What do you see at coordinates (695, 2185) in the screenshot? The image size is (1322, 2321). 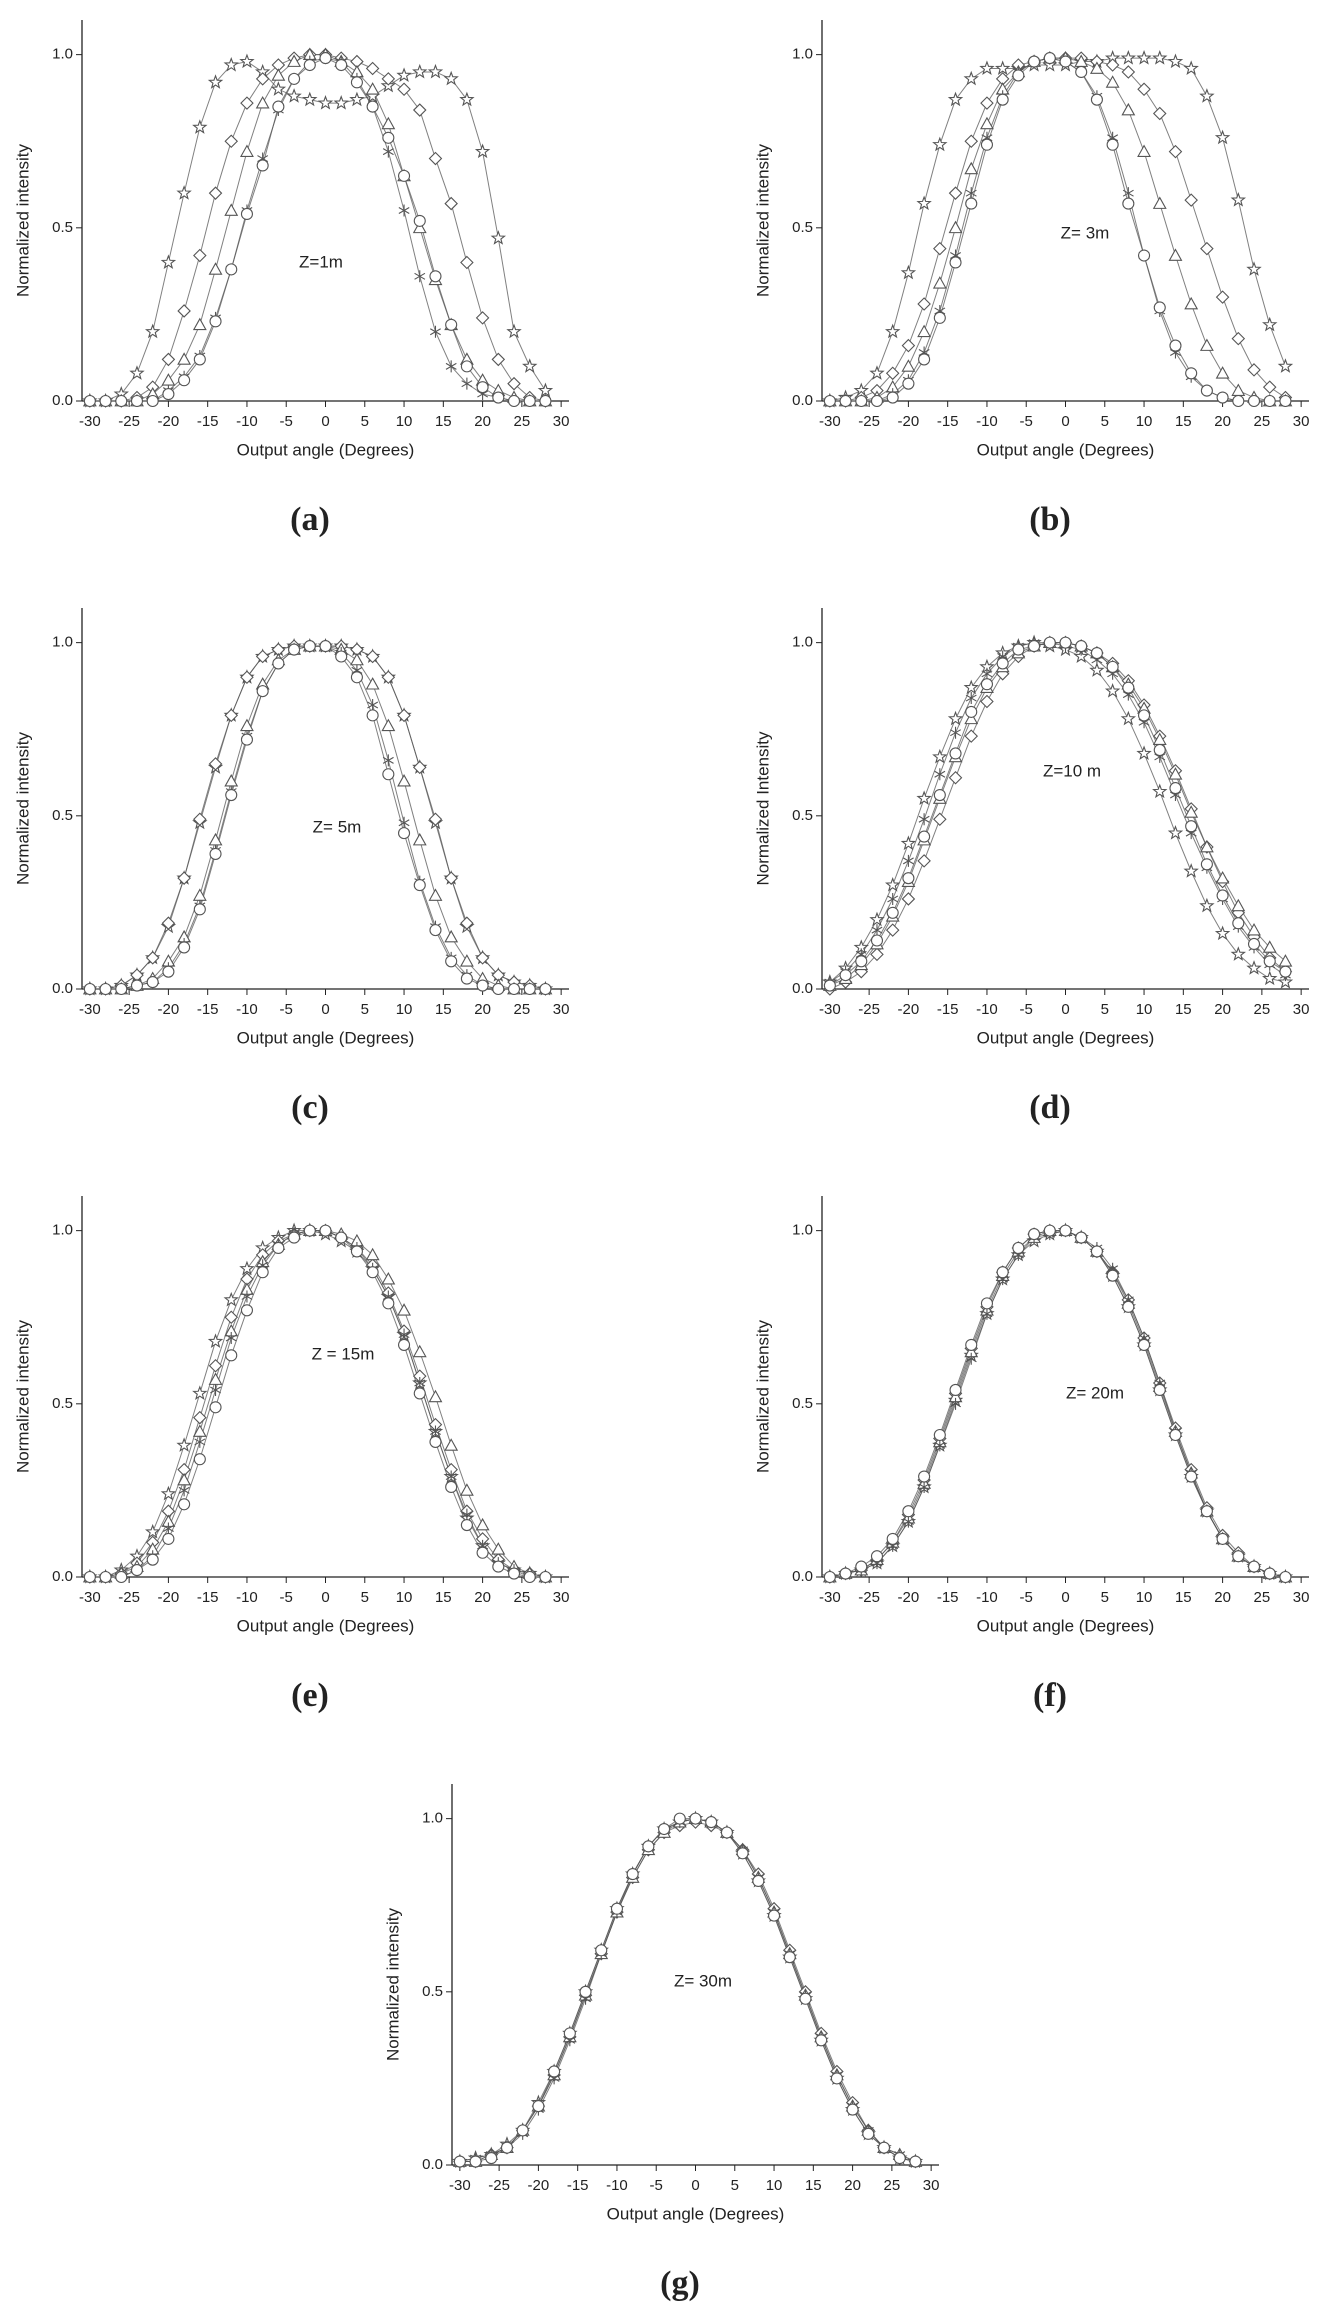 I see `x-tick-label: 0` at bounding box center [695, 2185].